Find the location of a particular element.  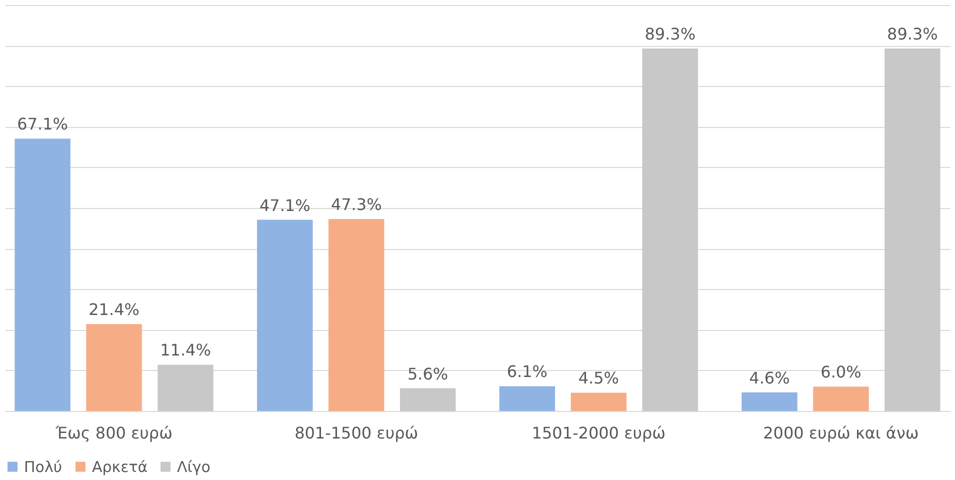

data-label: 6.1% is located at coordinates (527, 372).